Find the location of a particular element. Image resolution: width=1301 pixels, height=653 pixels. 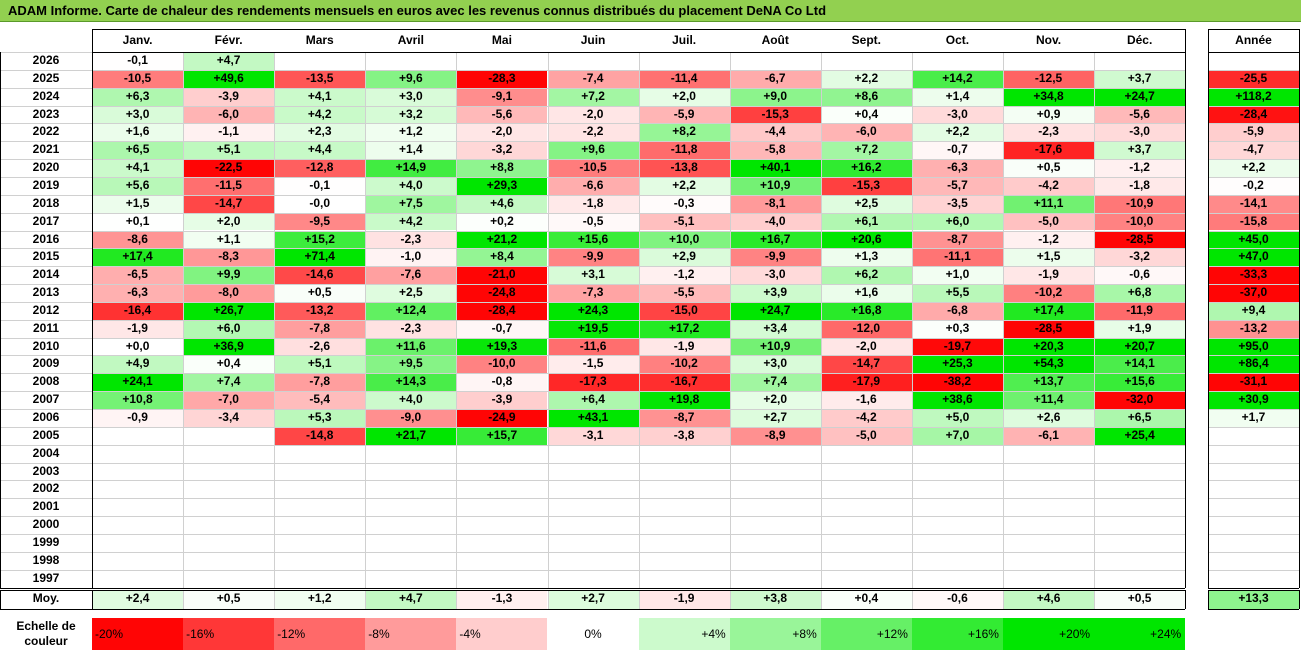

year-label: 2016 is located at coordinates (46, 238).